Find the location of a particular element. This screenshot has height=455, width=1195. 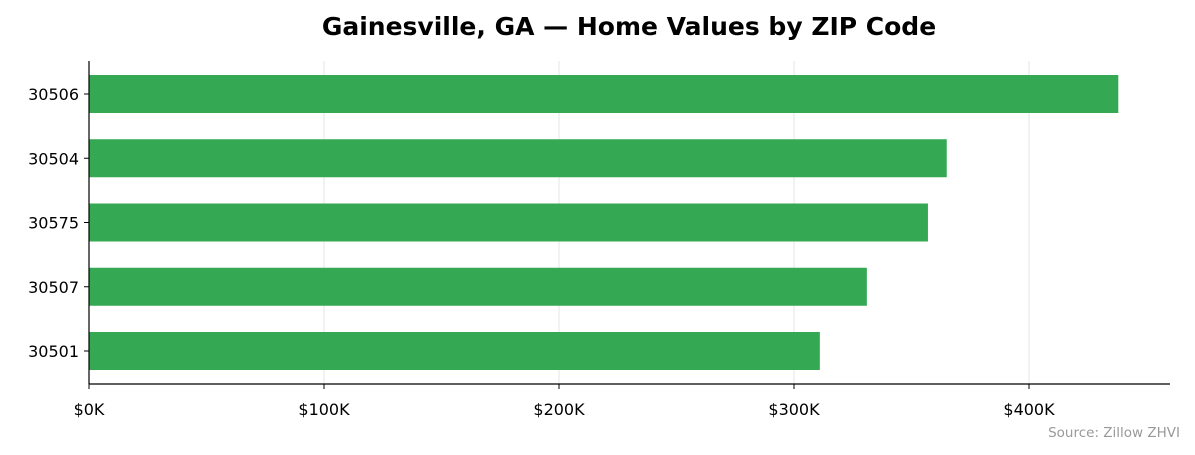

x-tick-label: $0K is located at coordinates (89, 409).